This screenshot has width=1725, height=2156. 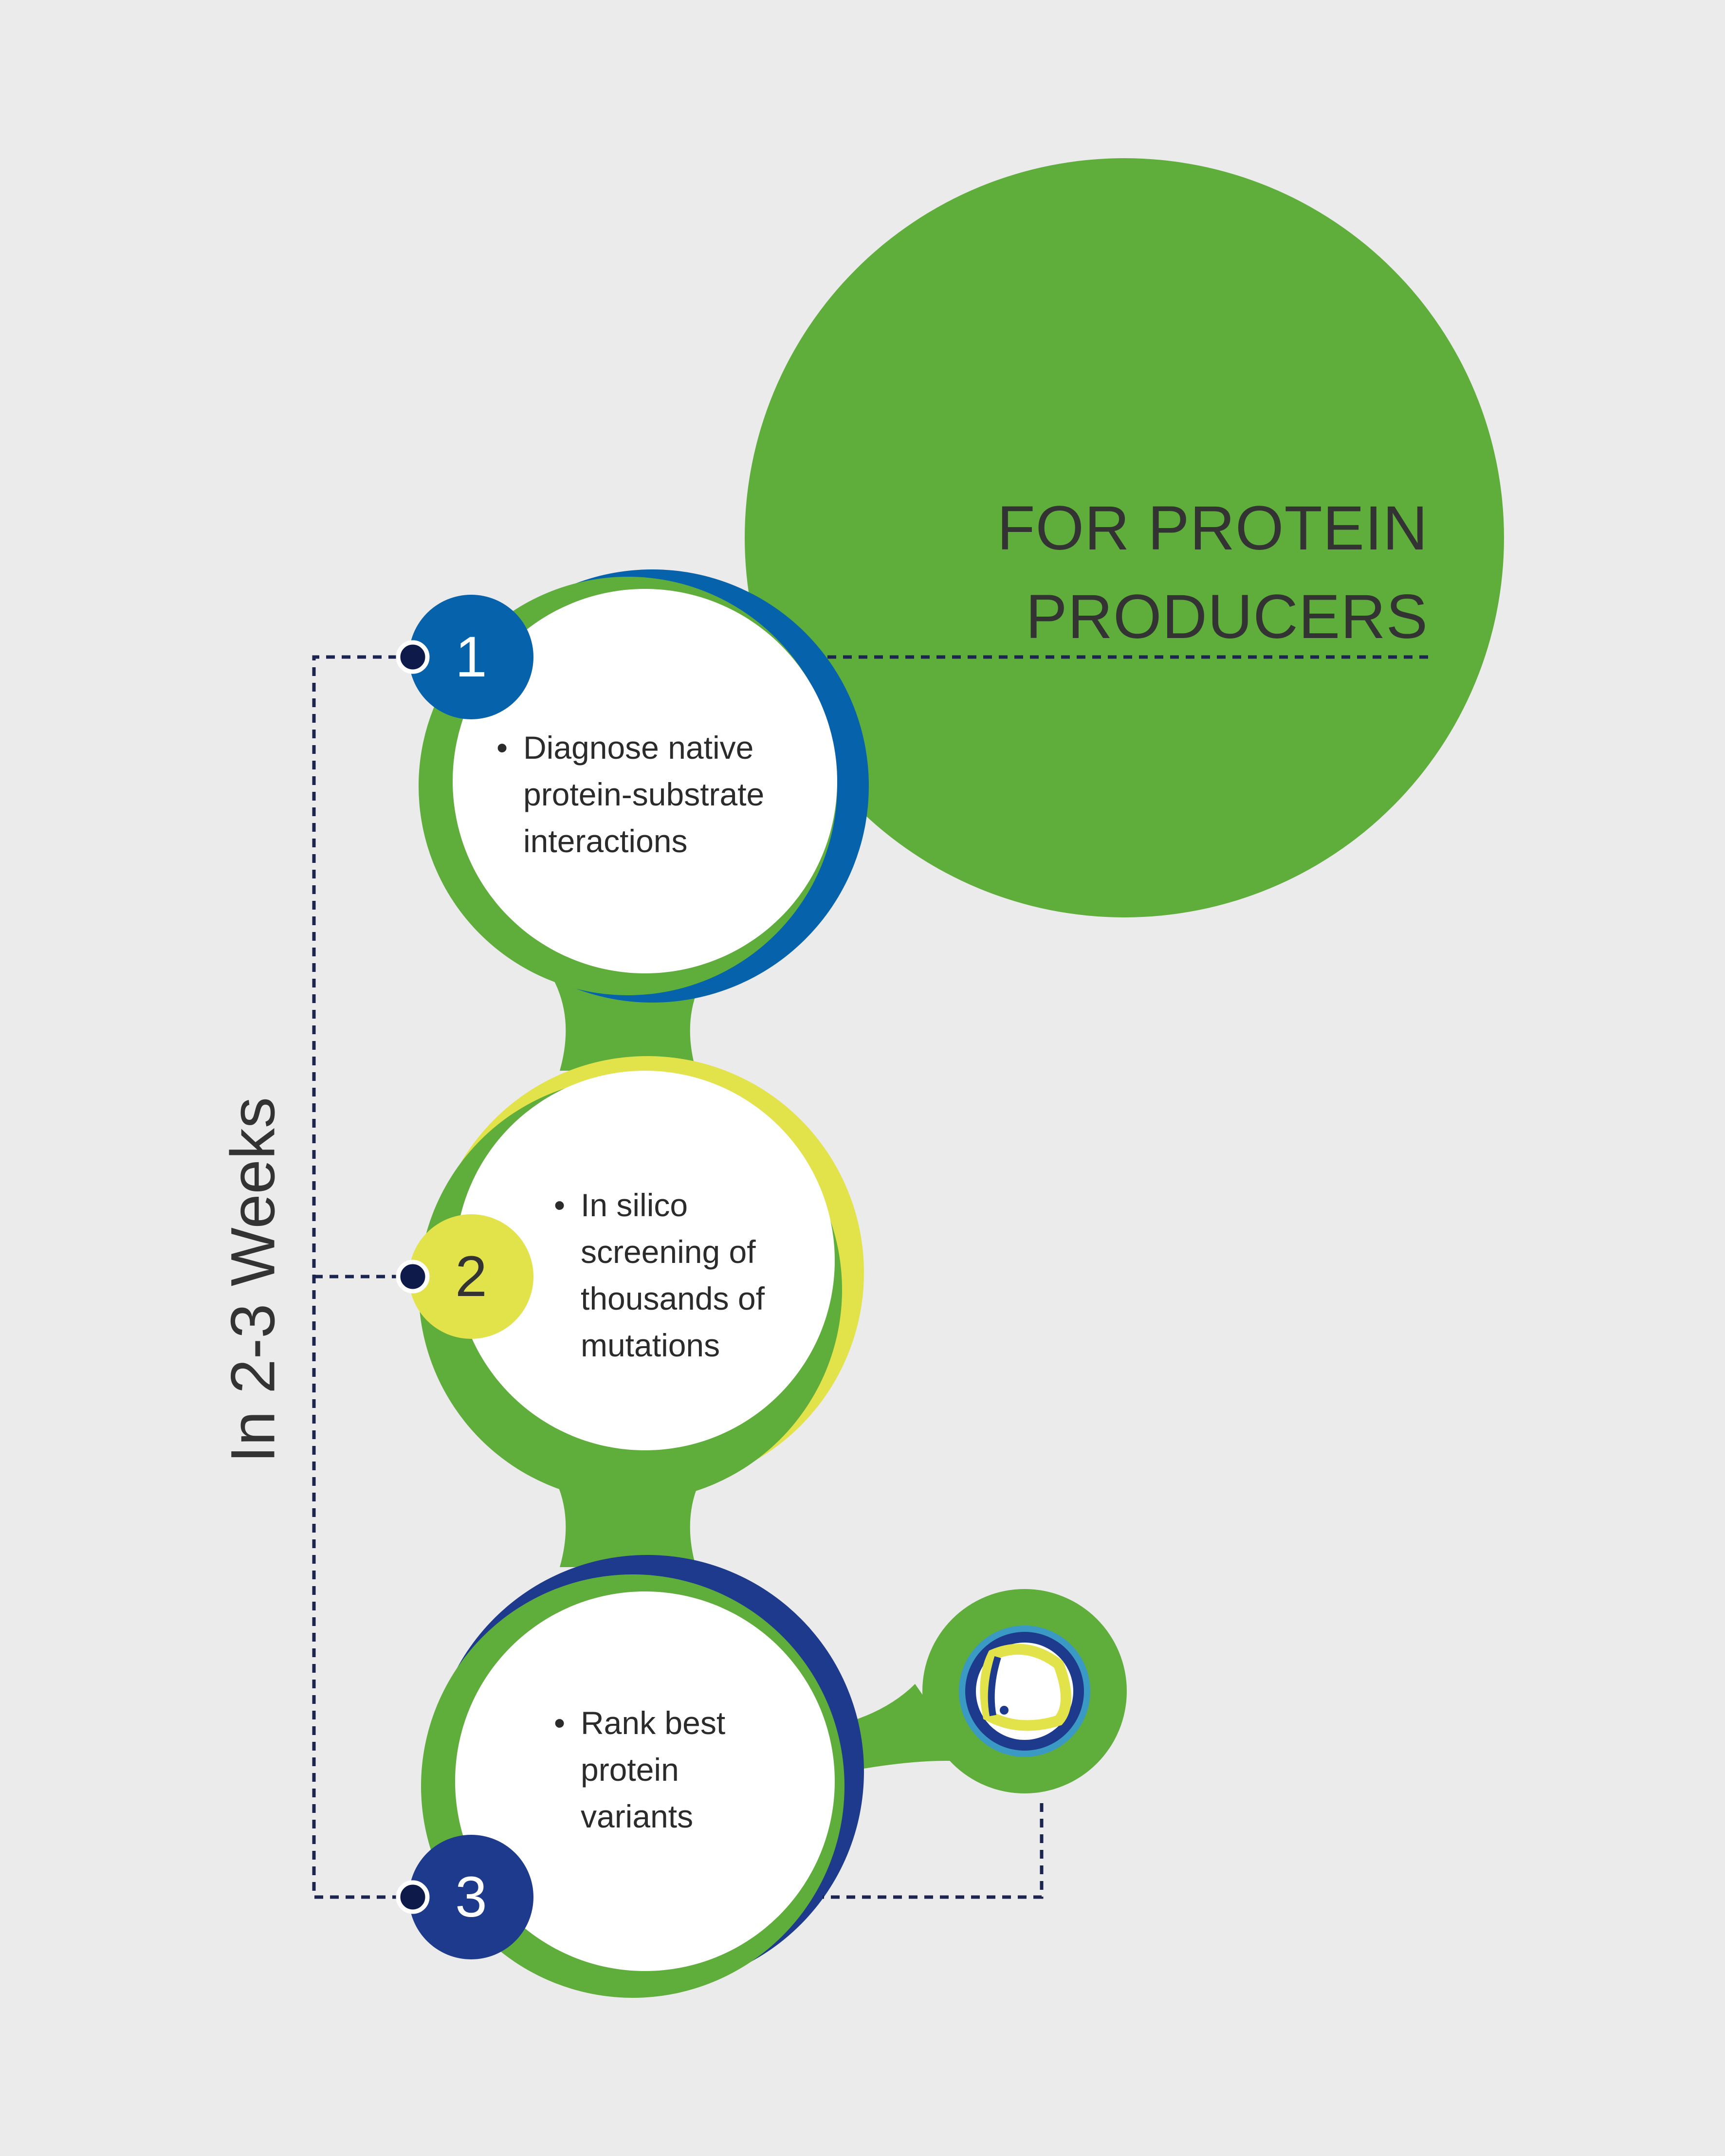 What do you see at coordinates (634, 1205) in the screenshot?
I see `step-2-line: In silico` at bounding box center [634, 1205].